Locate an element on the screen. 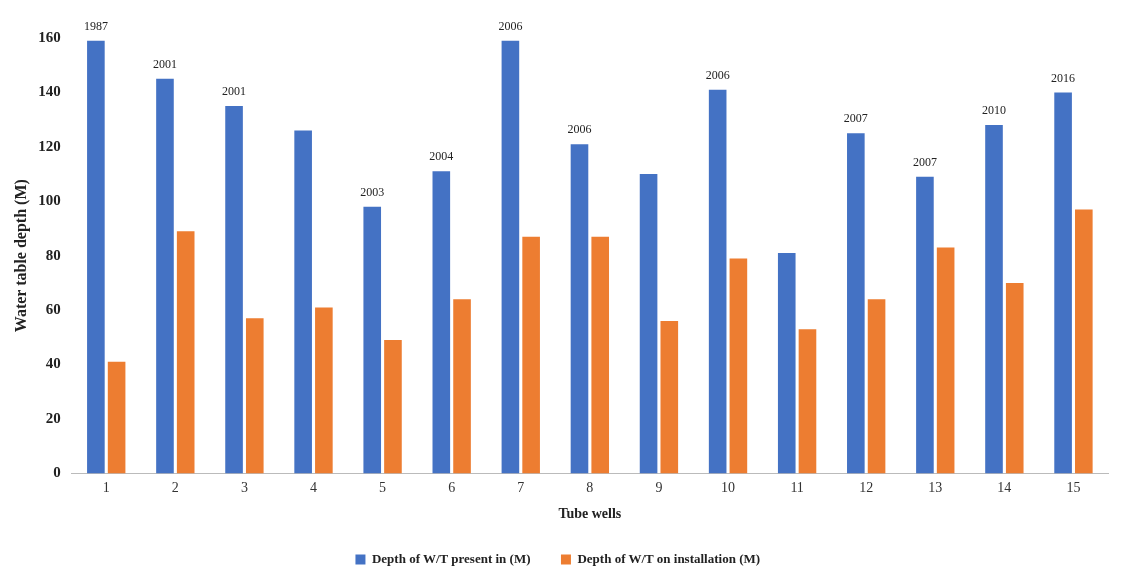  x-tick-label: 12 is located at coordinates (866, 488).